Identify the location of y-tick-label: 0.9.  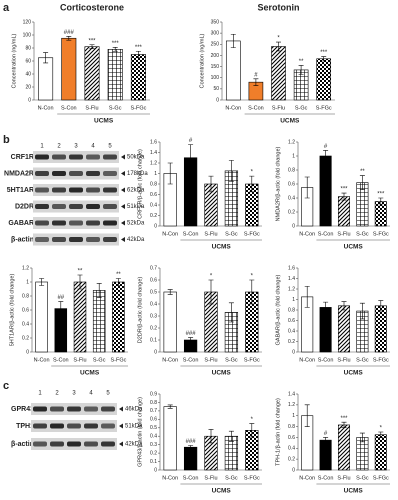
(153, 394).